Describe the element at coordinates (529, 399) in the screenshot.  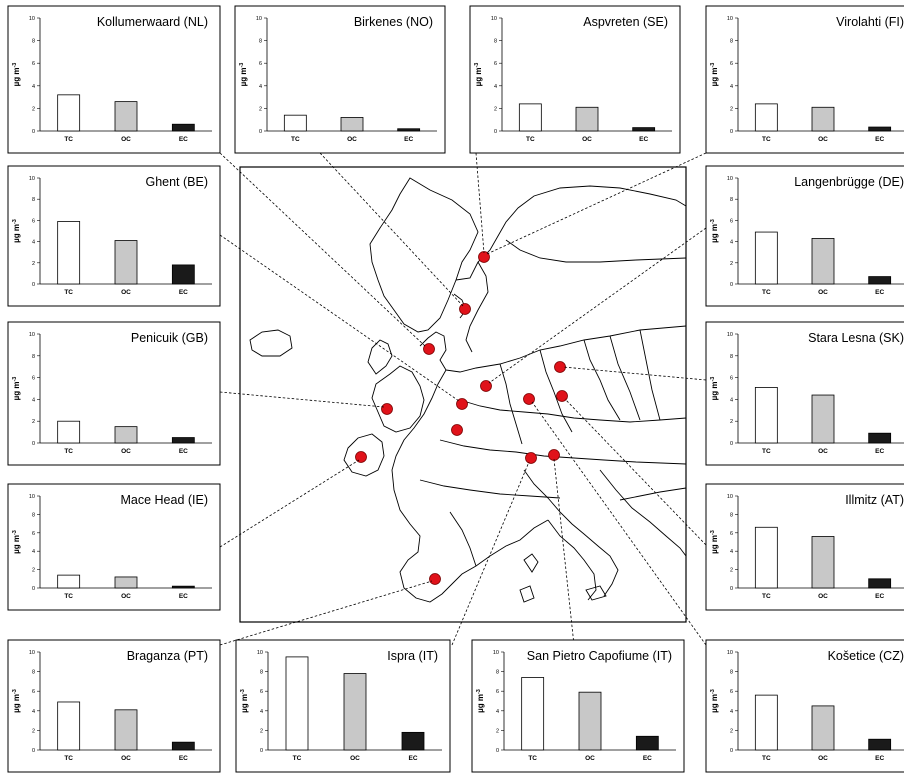
I see `site-marker-kosetice` at that location.